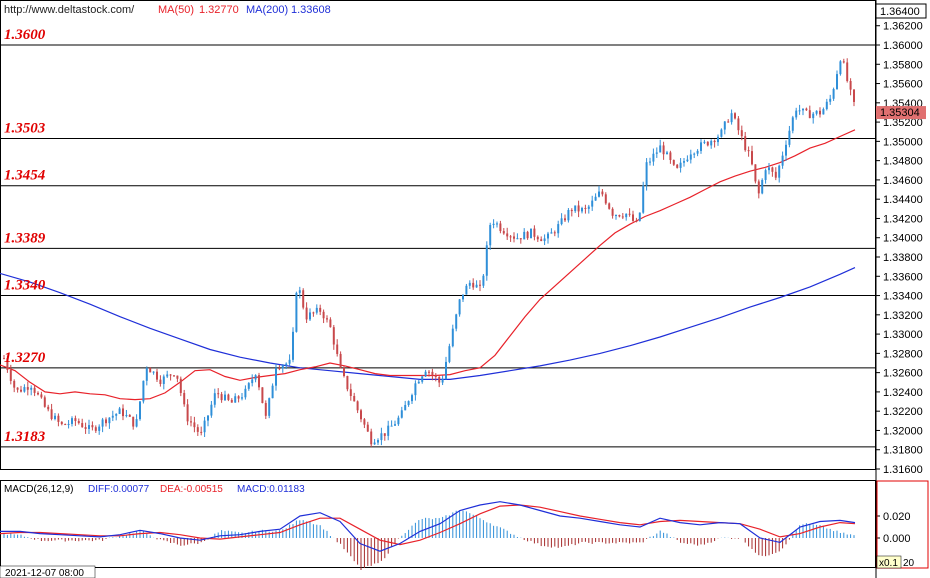 The width and height of the screenshot is (930, 578). What do you see at coordinates (267, 10) in the screenshot?
I see `ma200-label: MA(200)` at bounding box center [267, 10].